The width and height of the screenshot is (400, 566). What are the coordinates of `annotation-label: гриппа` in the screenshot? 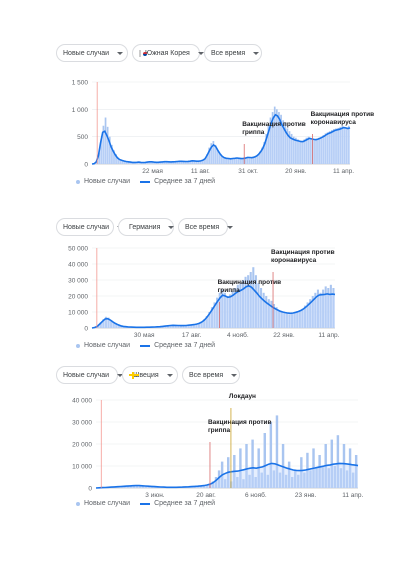 It's located at (229, 290).